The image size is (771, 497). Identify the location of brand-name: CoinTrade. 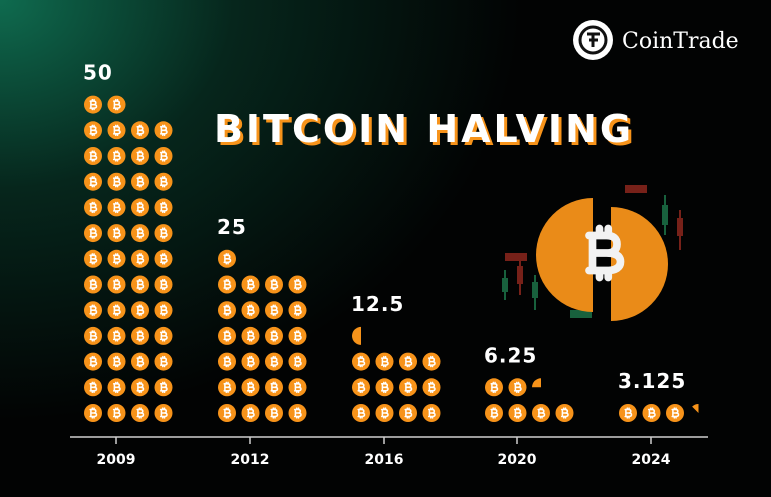
(680, 41).